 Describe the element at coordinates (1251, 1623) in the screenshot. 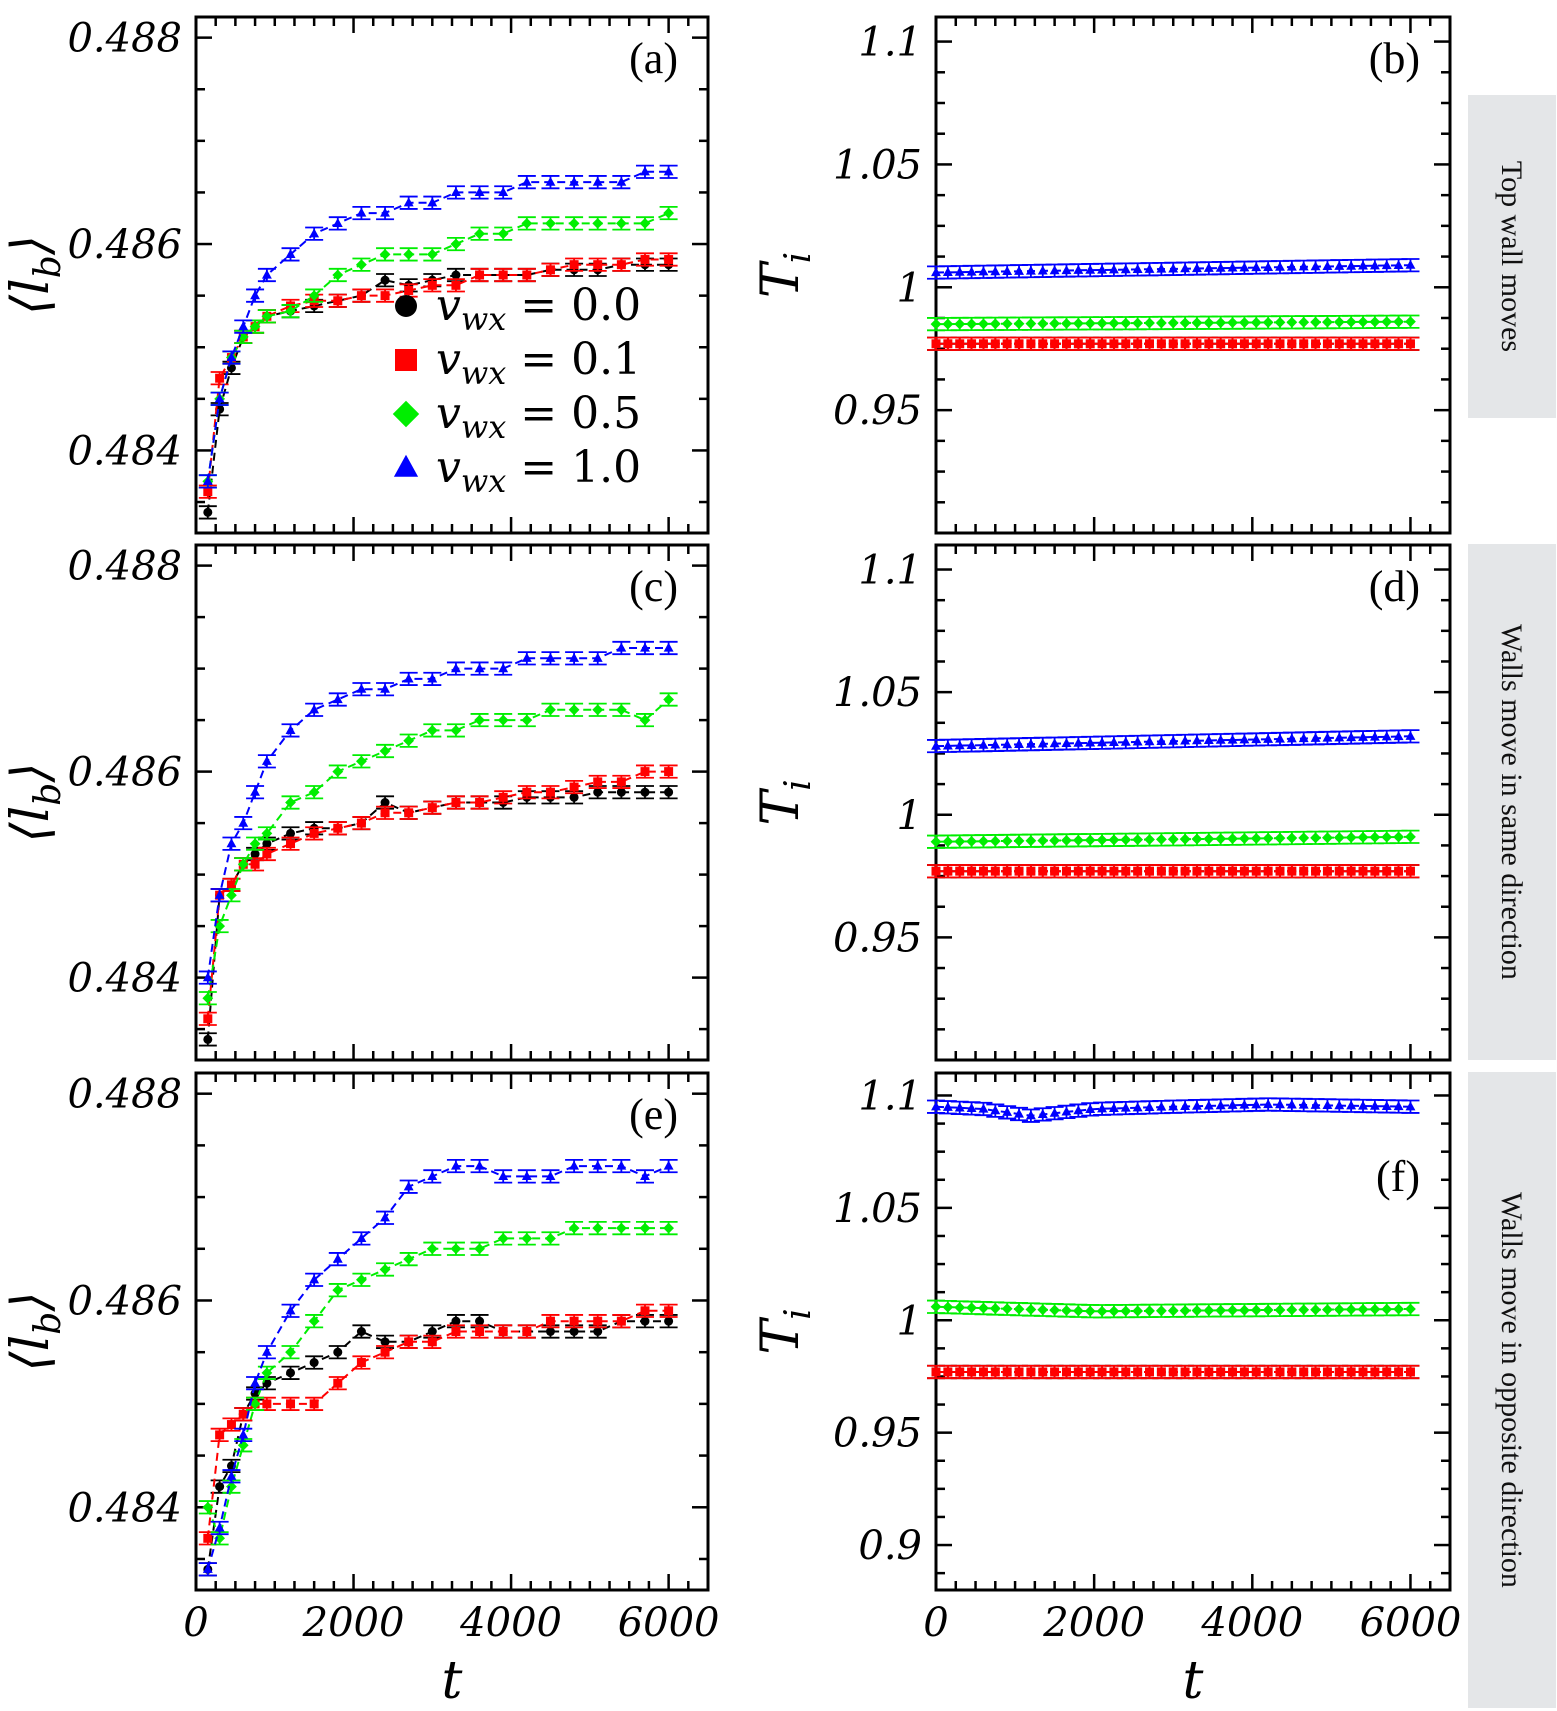

I see `x-tick-label: 4000` at that location.